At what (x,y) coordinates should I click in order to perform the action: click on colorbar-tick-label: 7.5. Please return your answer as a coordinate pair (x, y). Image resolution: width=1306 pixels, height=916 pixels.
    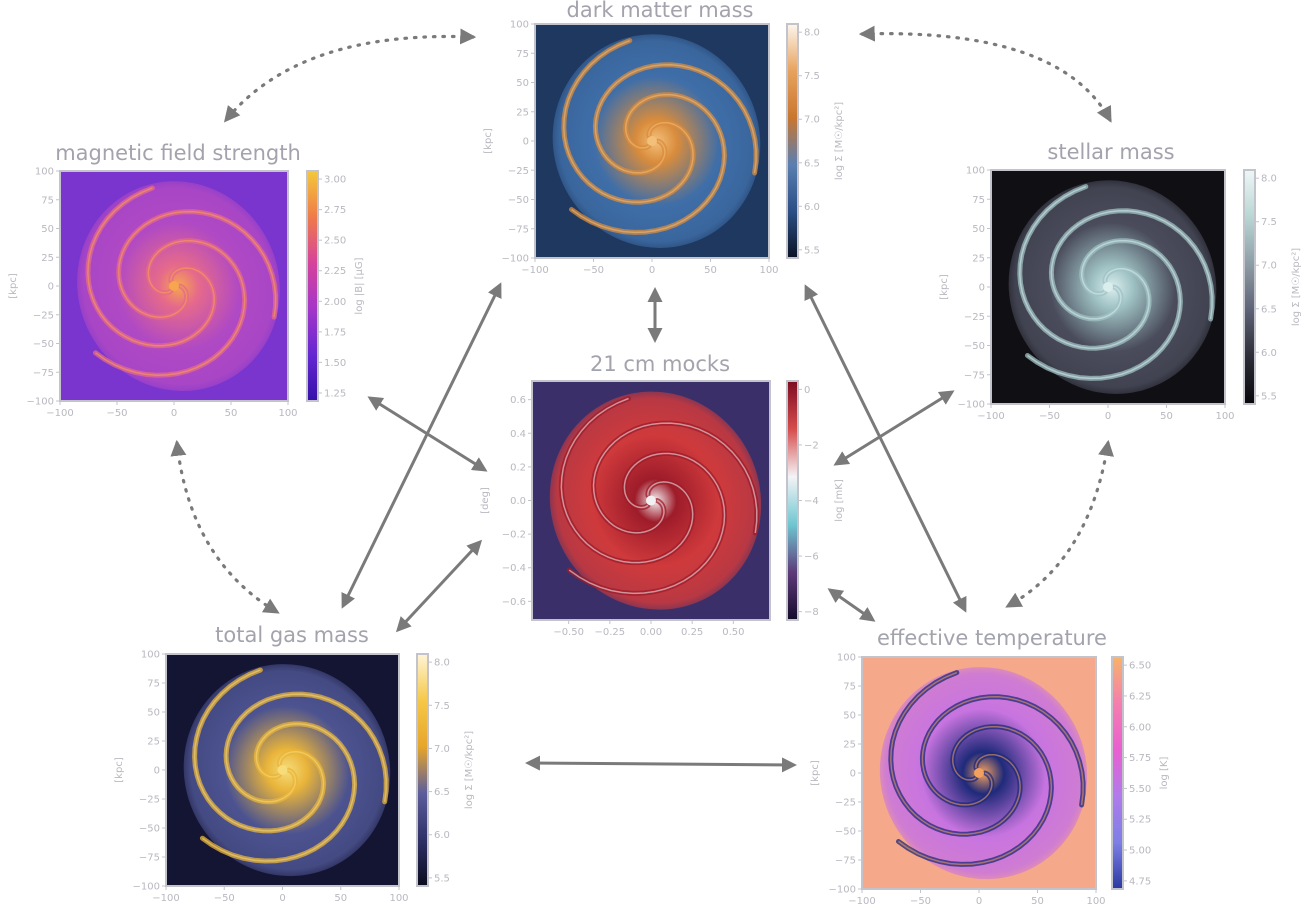
    Looking at the image, I should click on (442, 706).